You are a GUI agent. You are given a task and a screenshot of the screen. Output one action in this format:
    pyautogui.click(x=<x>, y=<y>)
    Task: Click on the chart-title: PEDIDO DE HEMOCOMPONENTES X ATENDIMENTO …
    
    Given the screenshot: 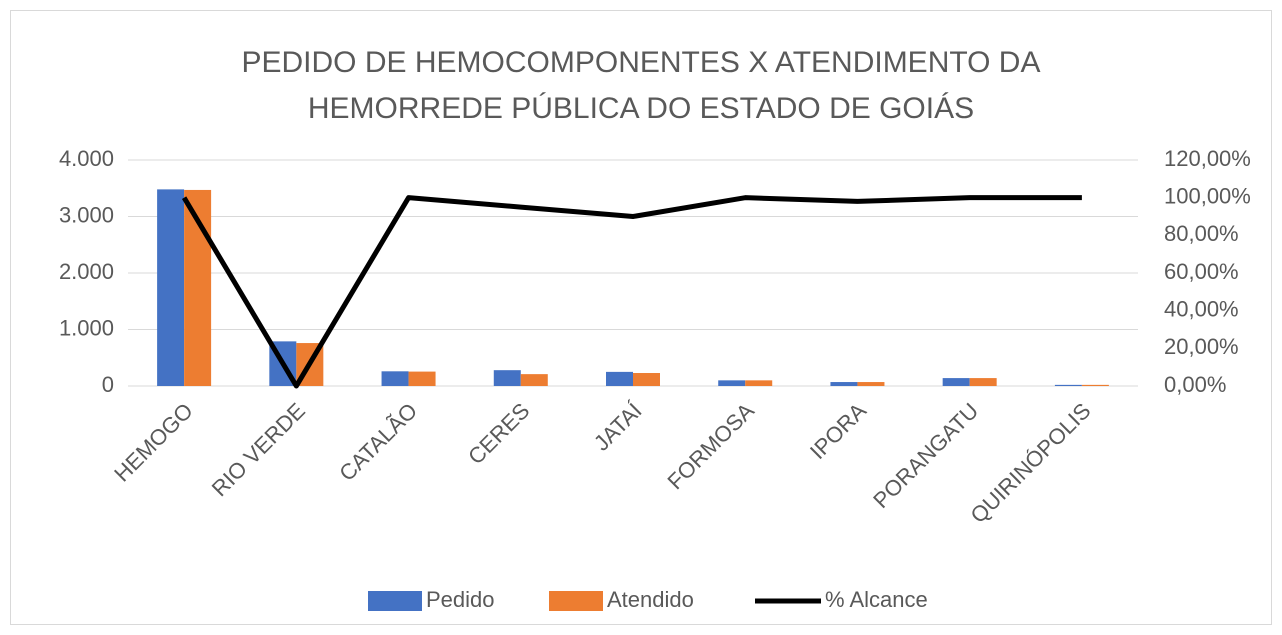 What is the action you would take?
    pyautogui.click(x=641, y=85)
    